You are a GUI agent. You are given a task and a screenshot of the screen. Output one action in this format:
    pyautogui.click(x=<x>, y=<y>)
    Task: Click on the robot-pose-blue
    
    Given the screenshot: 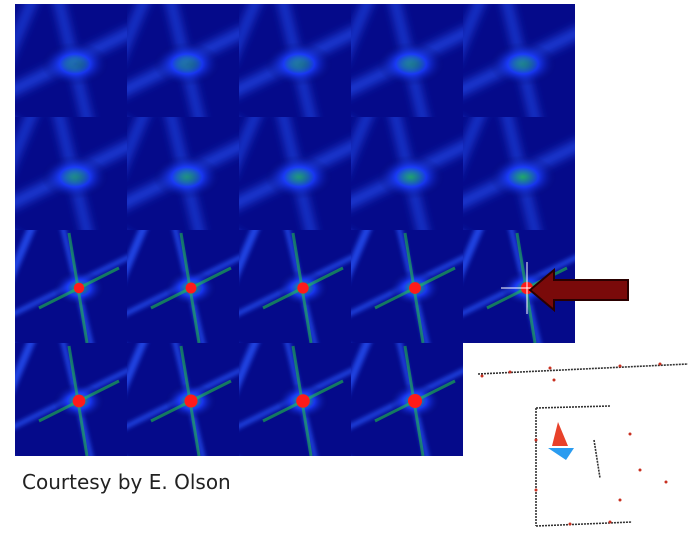 What is the action you would take?
    pyautogui.click(x=561, y=454)
    